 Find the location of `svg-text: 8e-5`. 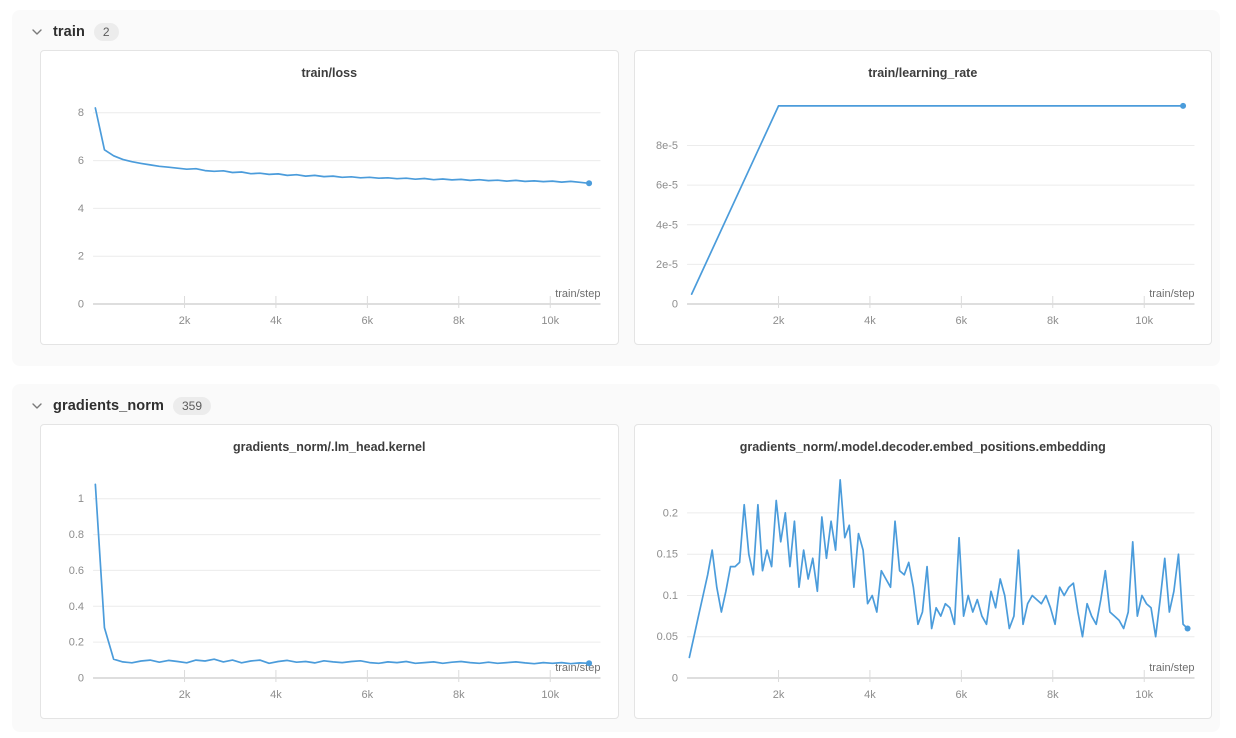

svg-text: 8e-5 is located at coordinates (666, 146).